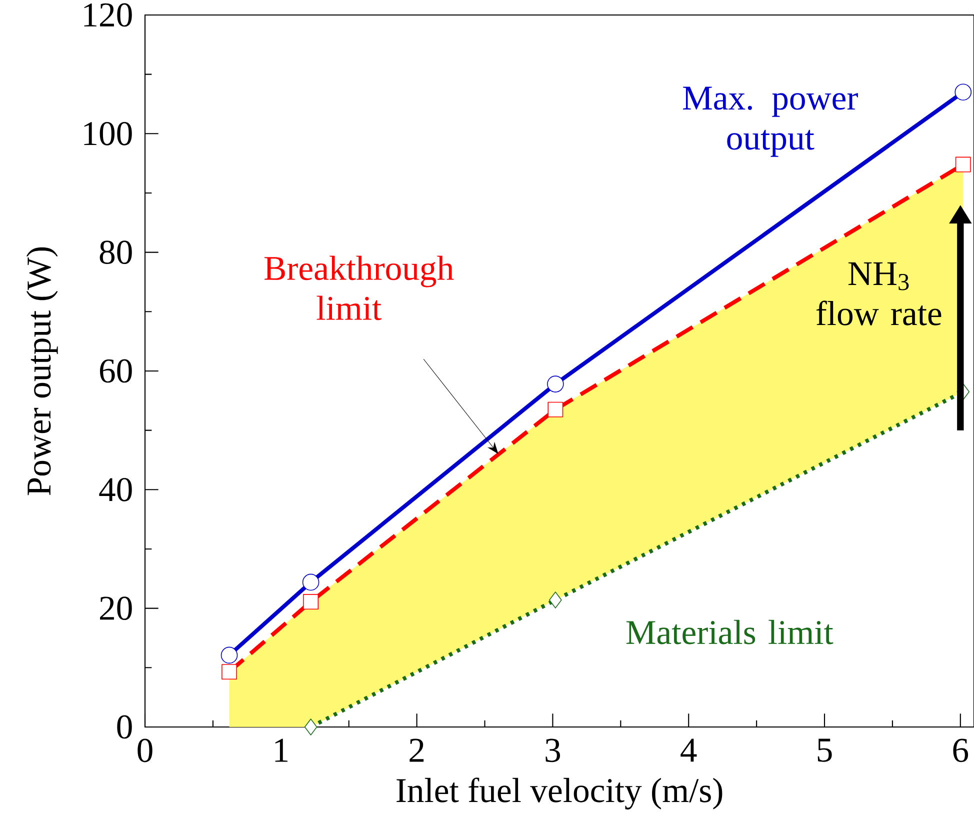  I want to click on y-tick-label: 120, so click(108, 15).